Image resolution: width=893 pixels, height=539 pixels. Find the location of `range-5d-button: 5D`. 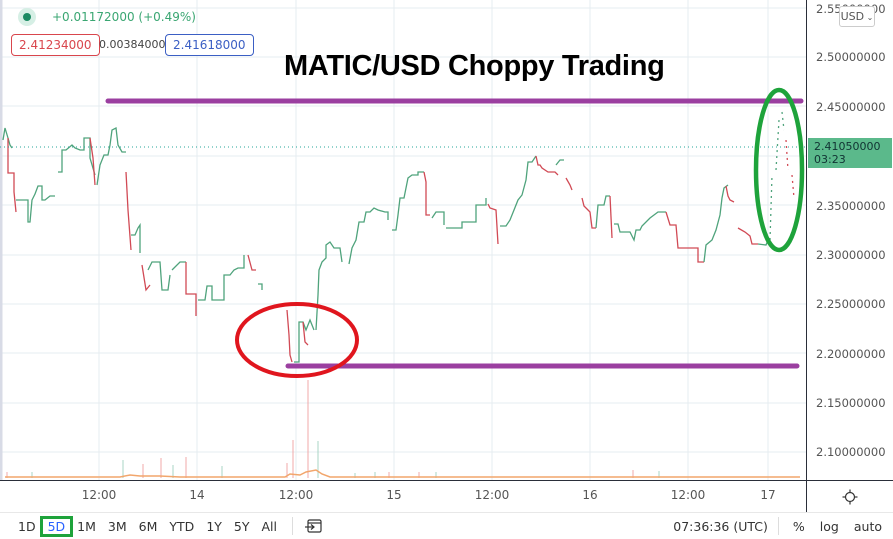

range-5d-button: 5D is located at coordinates (56, 526).